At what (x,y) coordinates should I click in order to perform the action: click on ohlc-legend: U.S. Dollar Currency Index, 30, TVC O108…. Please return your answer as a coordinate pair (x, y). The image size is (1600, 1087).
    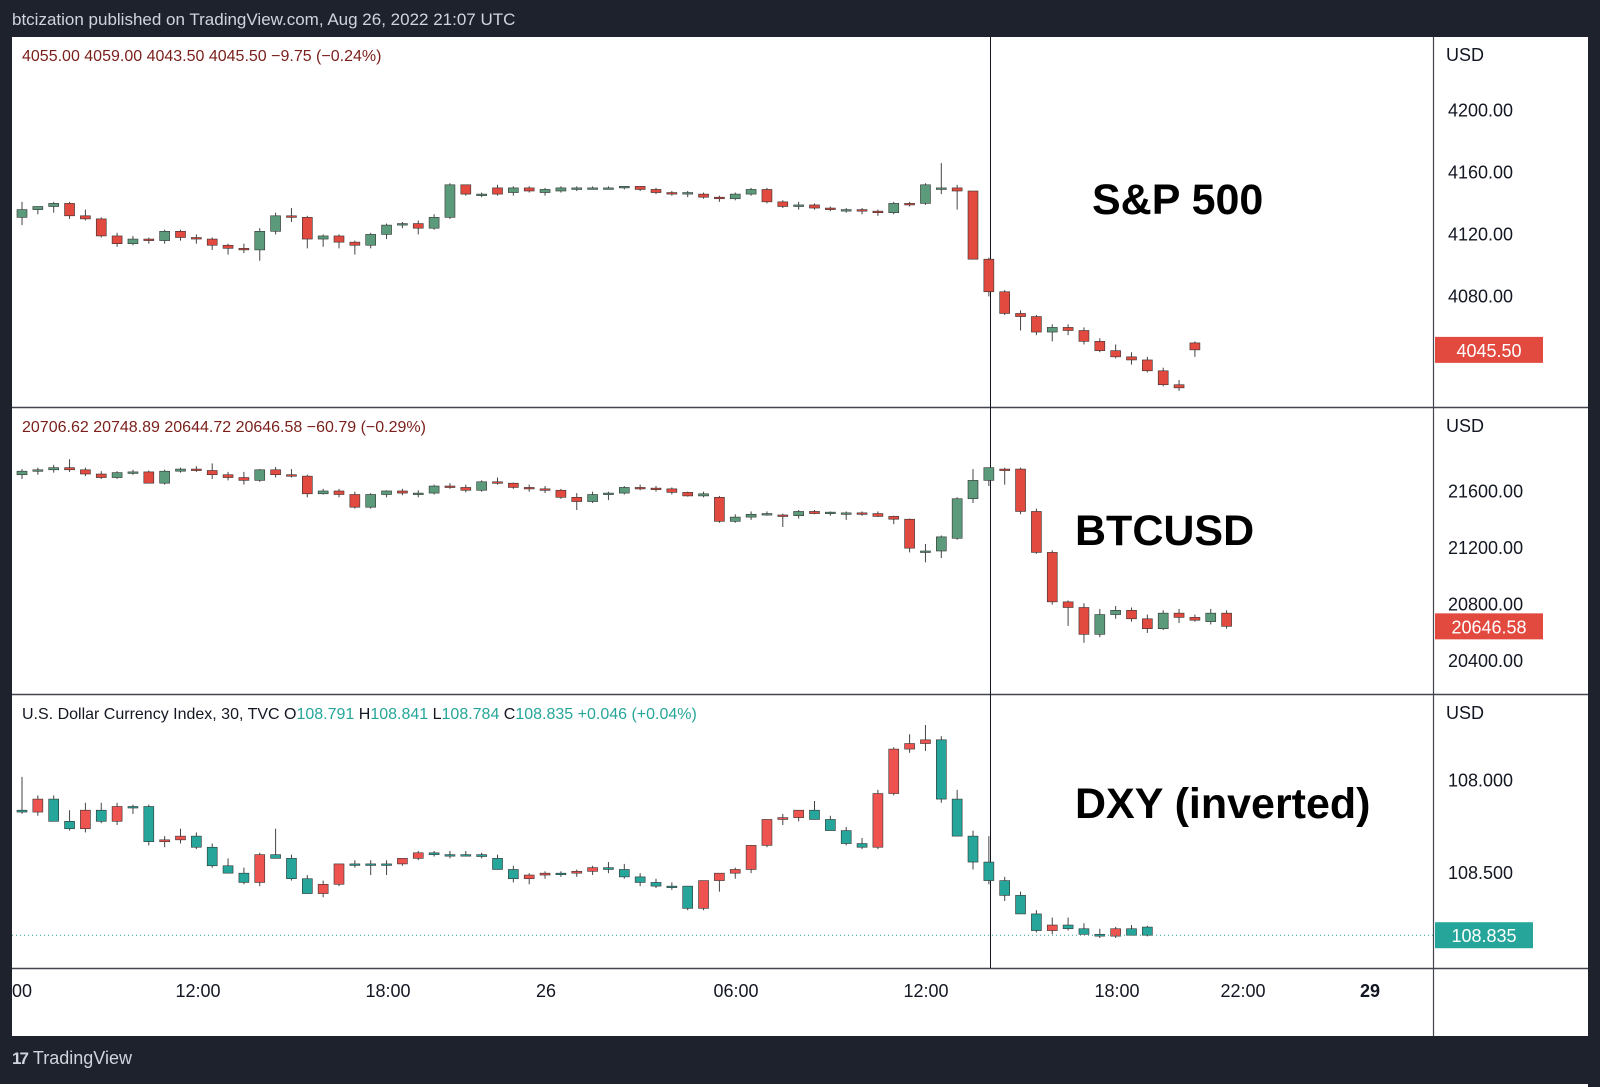
    Looking at the image, I should click on (359, 714).